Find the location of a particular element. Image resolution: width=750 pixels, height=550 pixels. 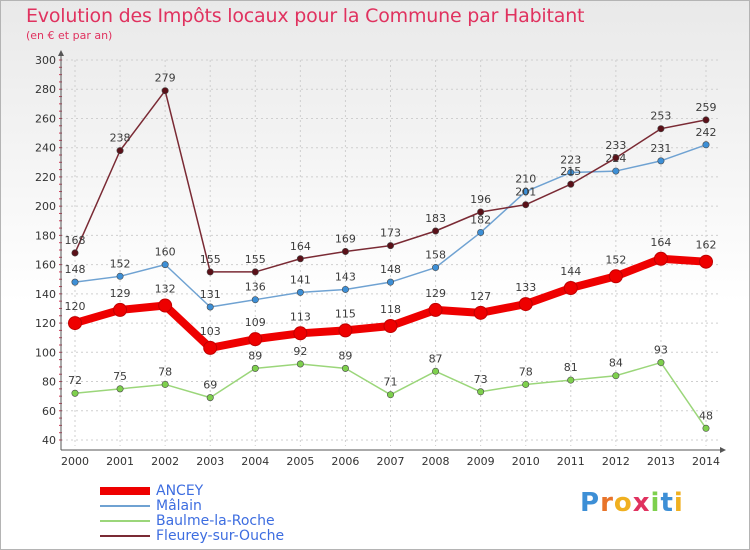

data-label-baulme-la-roche: 71 is located at coordinates (391, 382).